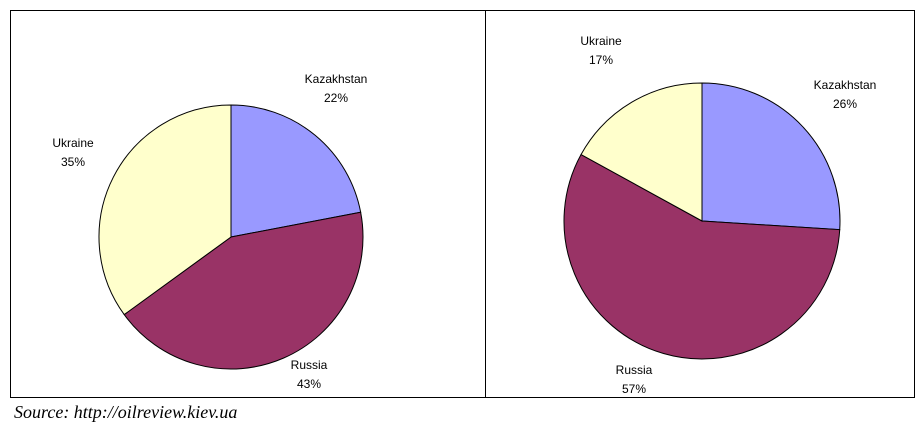 The height and width of the screenshot is (427, 917). Describe the element at coordinates (601, 60) in the screenshot. I see `slice-value: 17%` at that location.